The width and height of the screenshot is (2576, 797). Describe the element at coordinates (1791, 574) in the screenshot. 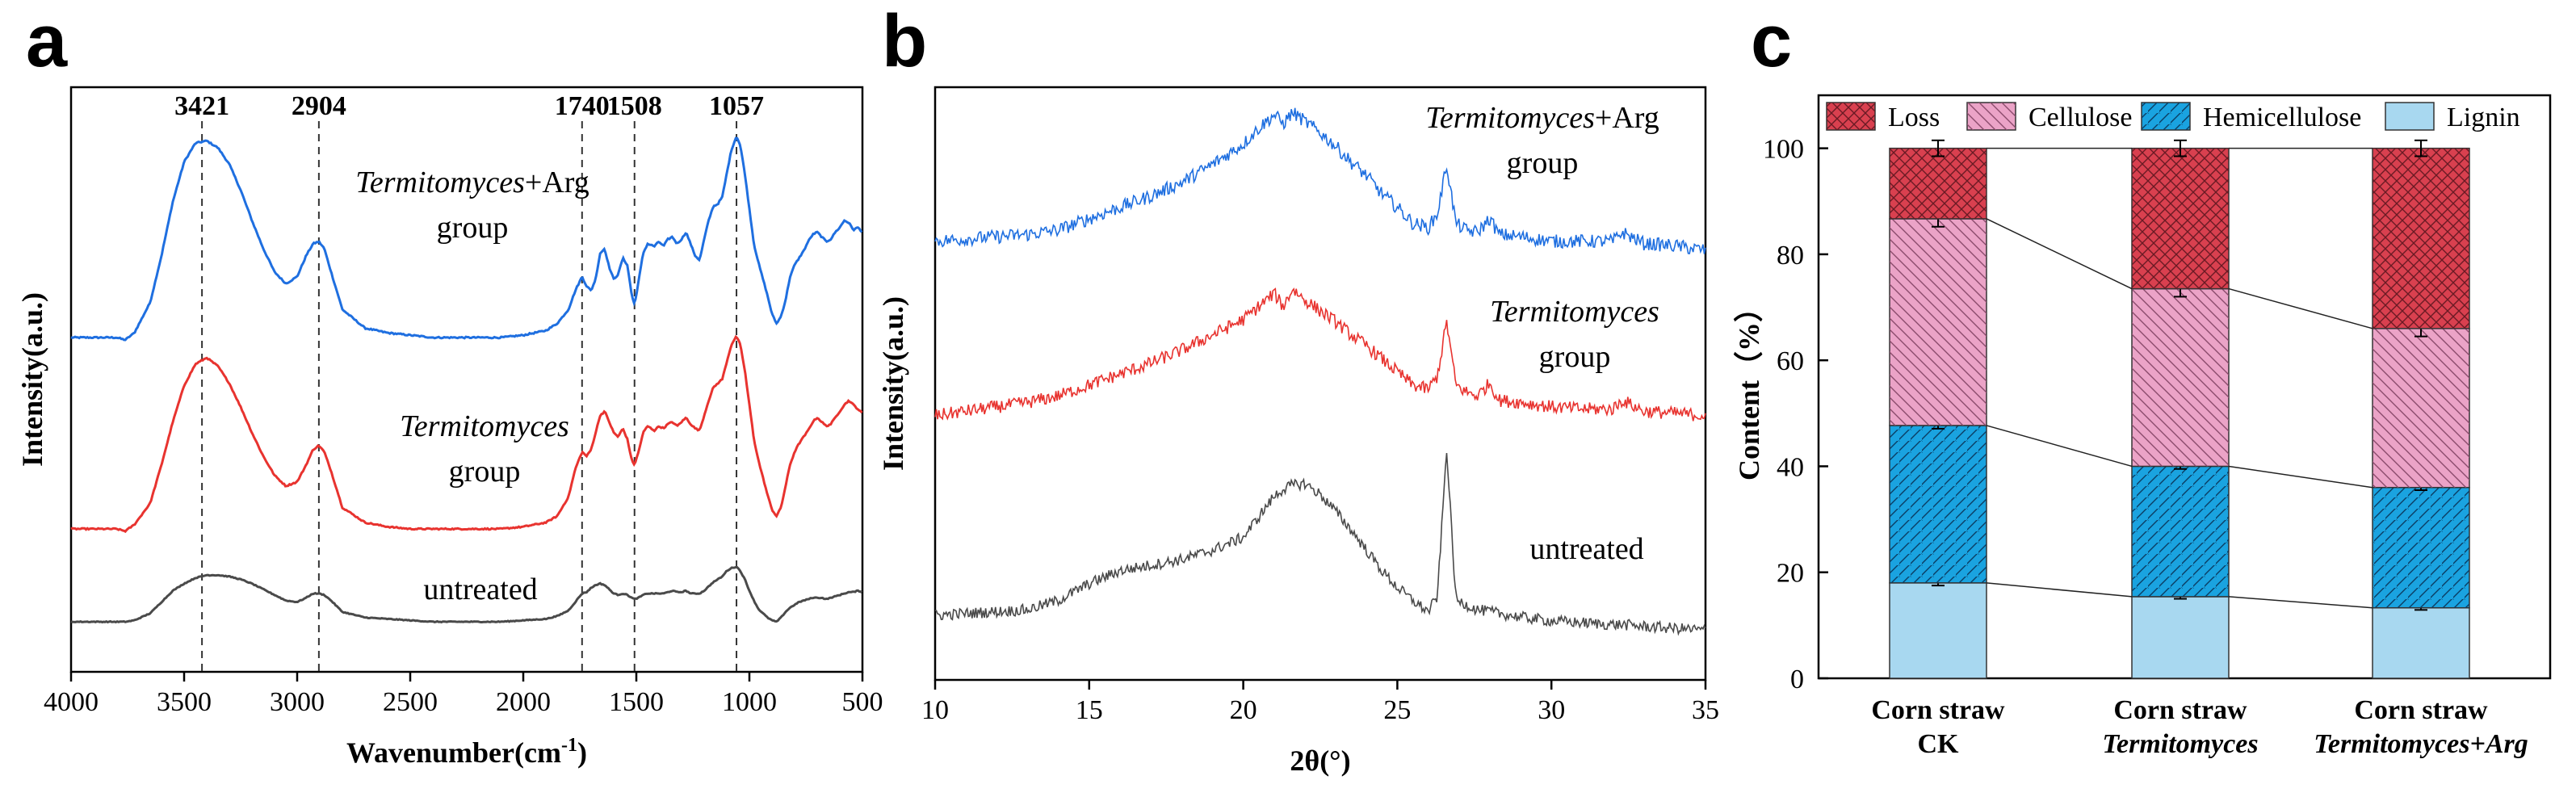

I see `y-tick-label: 20` at that location.